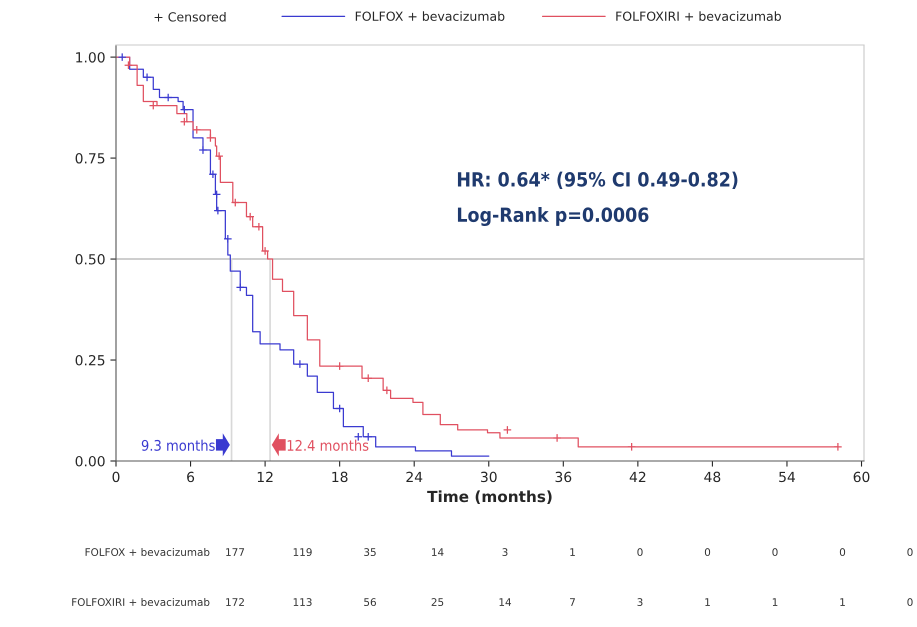  Describe the element at coordinates (414, 477) in the screenshot. I see `x-tick-label: 24` at that location.